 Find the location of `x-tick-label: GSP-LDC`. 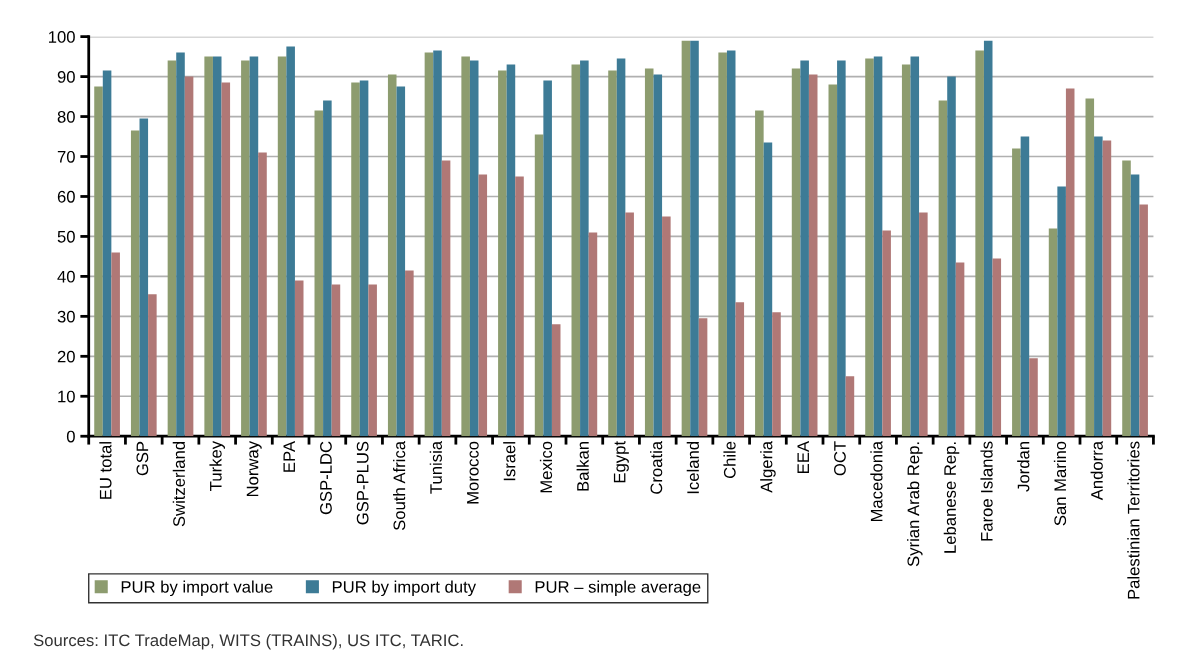

x-tick-label: GSP-LDC is located at coordinates (326, 478).